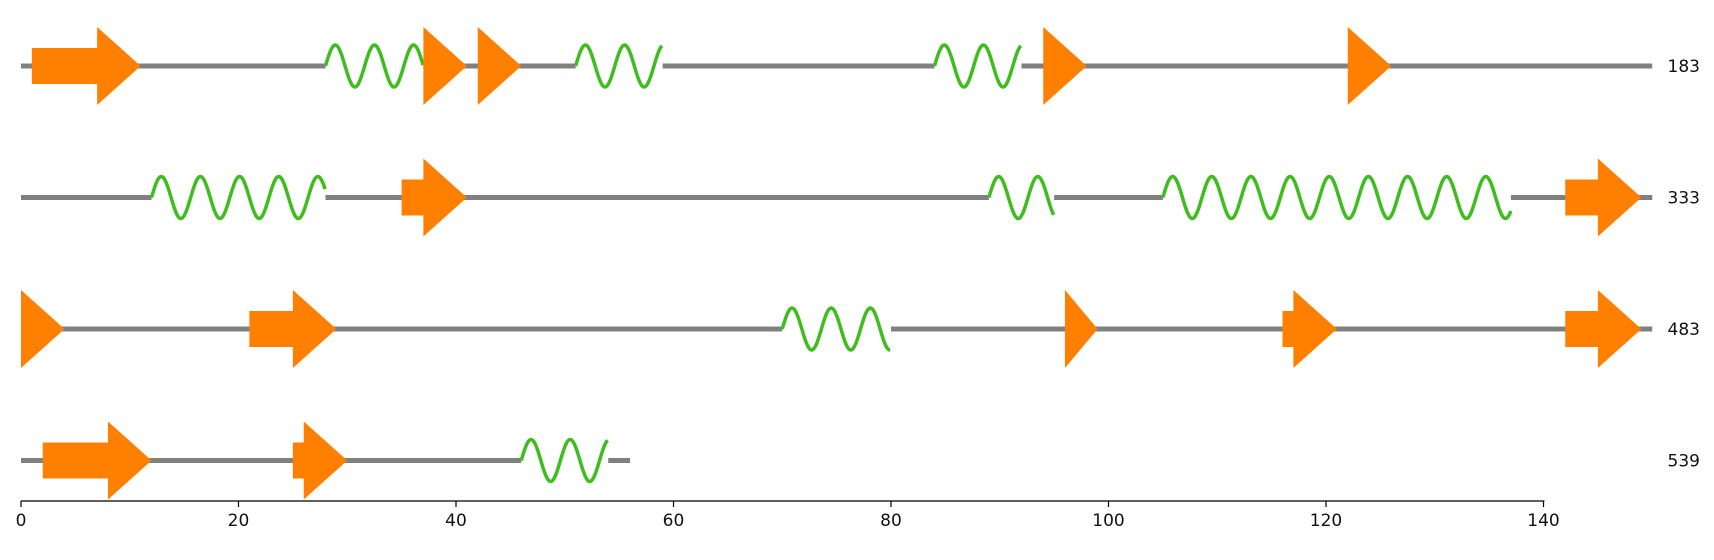 The width and height of the screenshot is (1714, 560). I want to click on row-label: 183, so click(1684, 67).